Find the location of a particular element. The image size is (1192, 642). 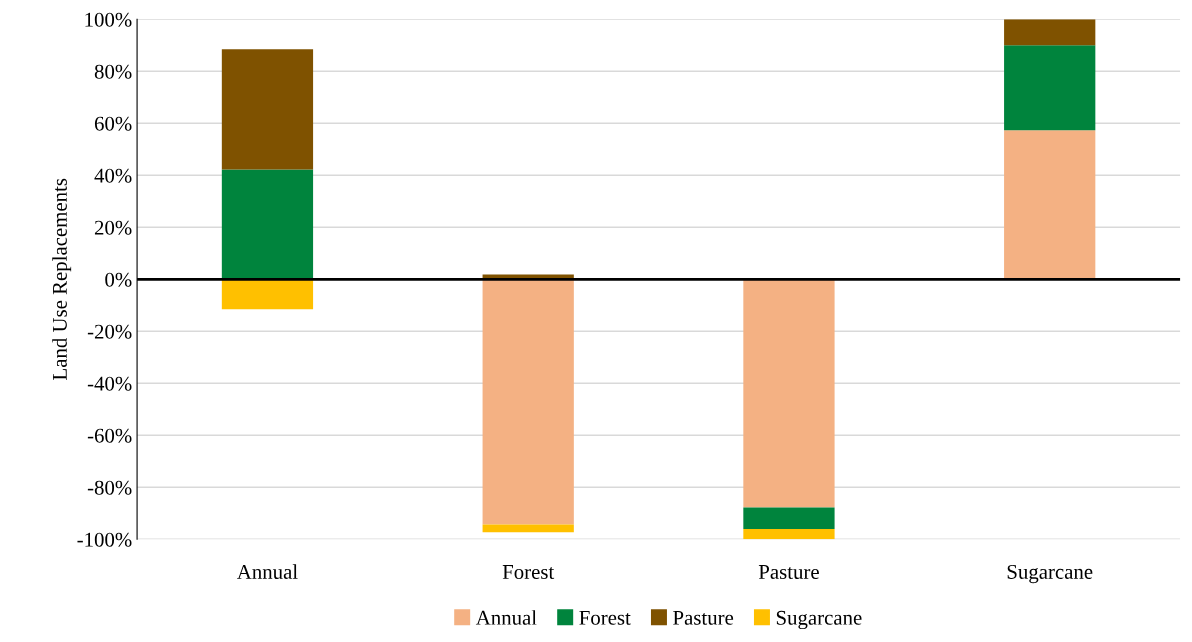

legend-label: Sugarcane is located at coordinates (819, 620).